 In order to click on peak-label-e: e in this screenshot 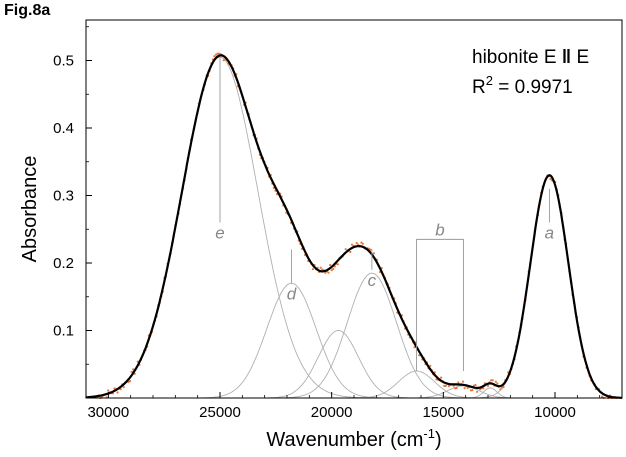, I will do `click(219, 233)`.